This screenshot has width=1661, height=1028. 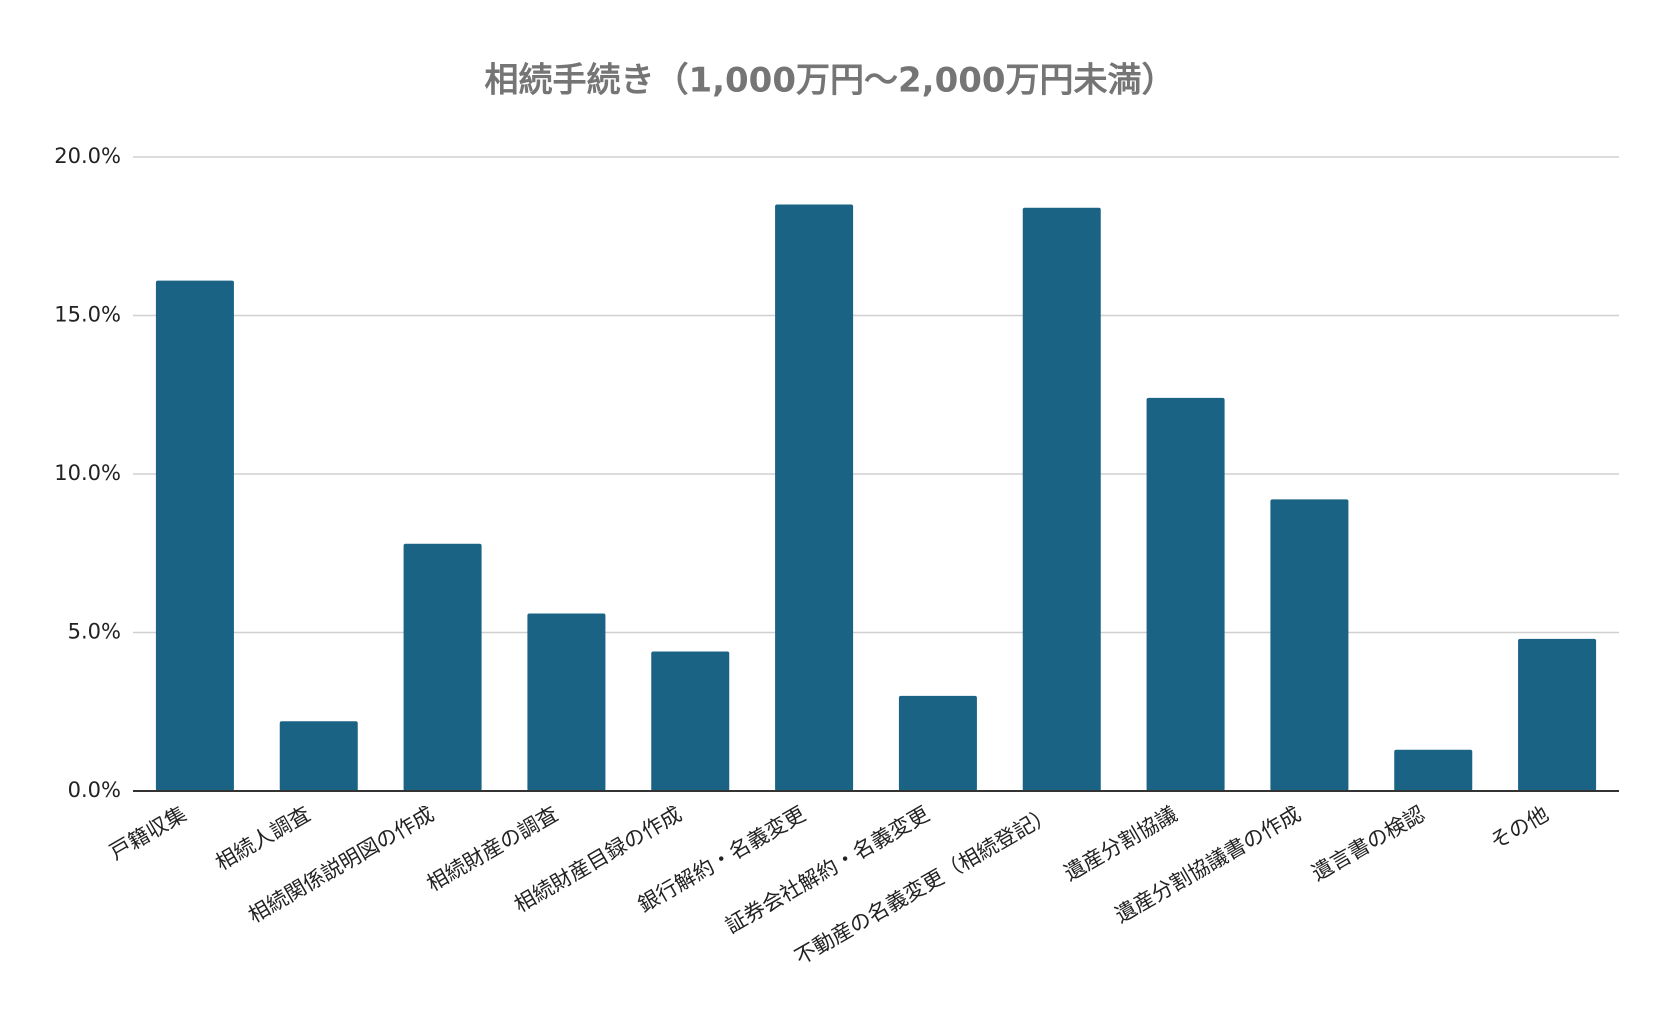 I want to click on x-tick-label: 相続人調査, so click(x=262, y=838).